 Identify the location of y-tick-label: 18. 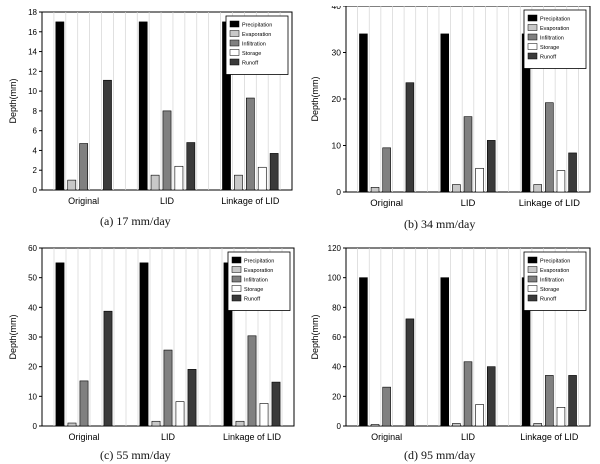
(32, 12).